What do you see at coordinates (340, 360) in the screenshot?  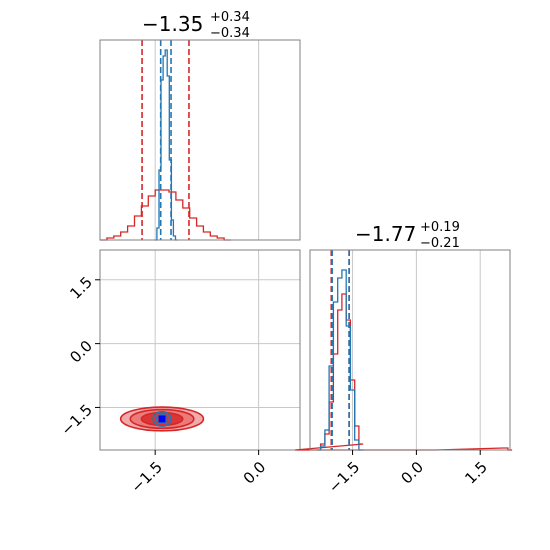 I see `hist-y-blue-histogram` at bounding box center [340, 360].